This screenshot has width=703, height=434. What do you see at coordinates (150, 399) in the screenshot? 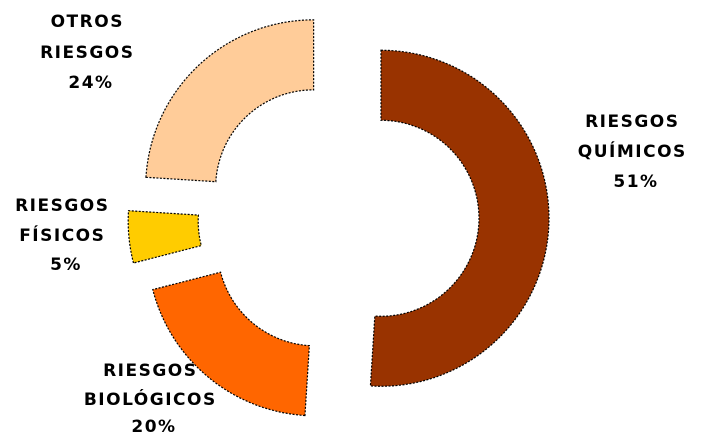
I see `label-biologicos-line-2: BIOLÓGICOS` at bounding box center [150, 399].